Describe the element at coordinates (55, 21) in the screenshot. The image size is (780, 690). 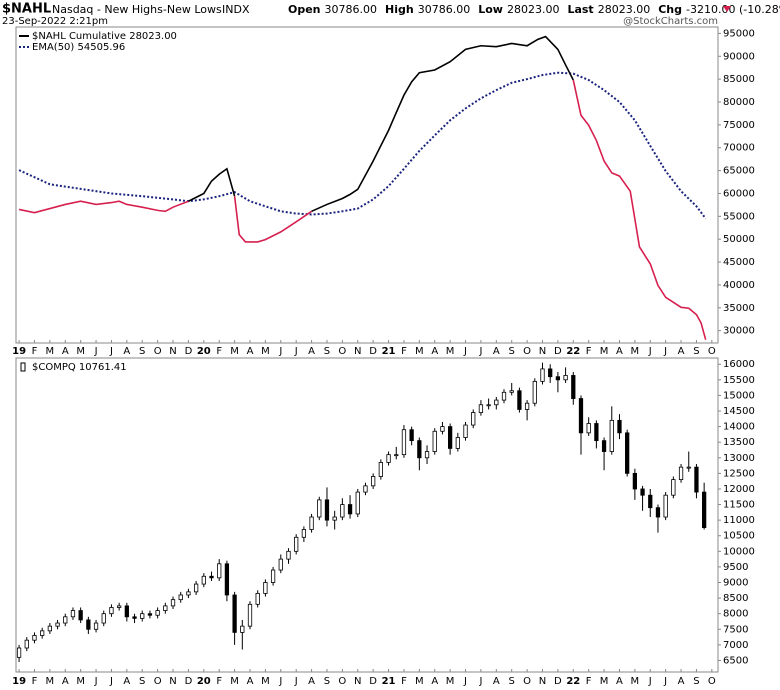
I see `date: 23-Sep-2022 2:21pm` at that location.